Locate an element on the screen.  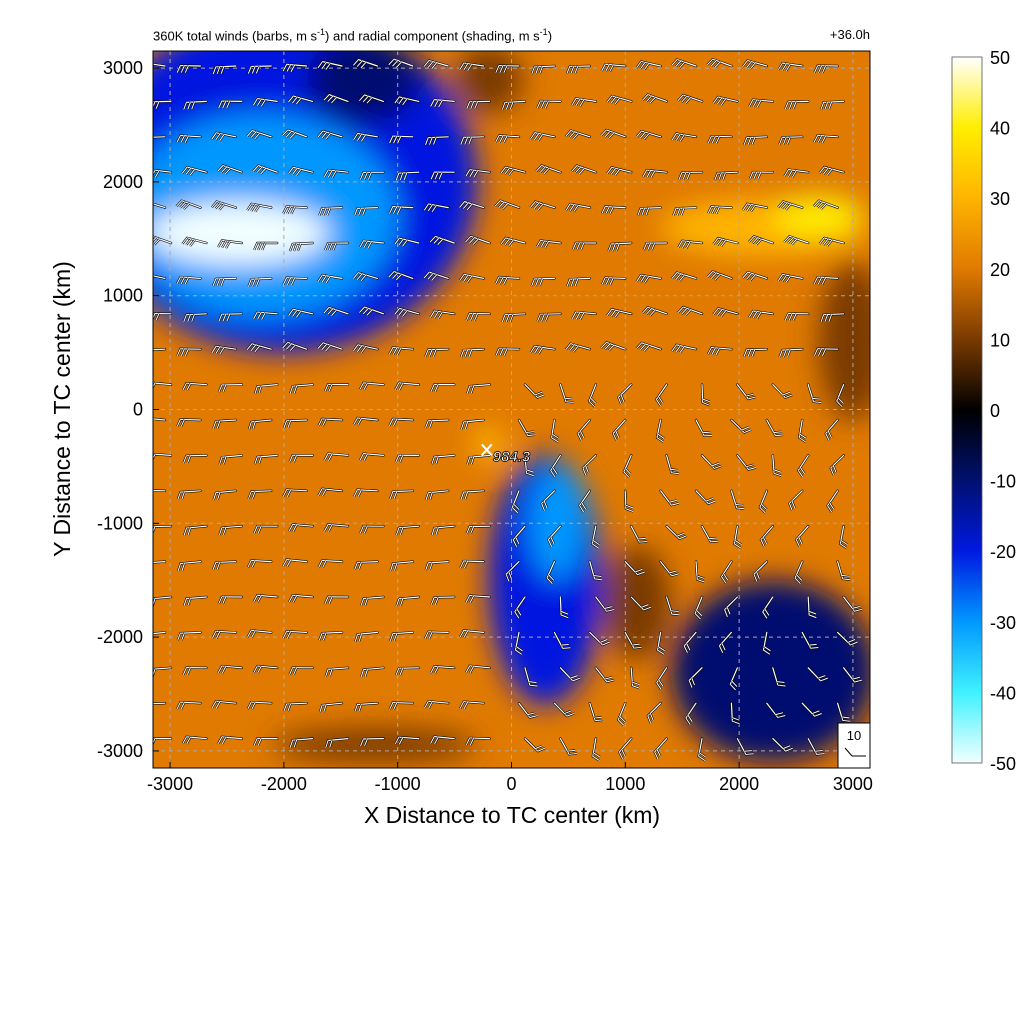
barb-reference-box: 10 is located at coordinates (854, 745).